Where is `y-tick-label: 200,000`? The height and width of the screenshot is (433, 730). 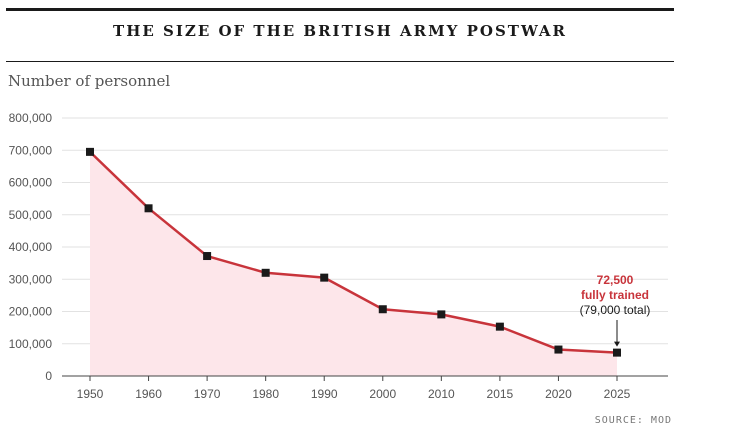
y-tick-label: 200,000 is located at coordinates (31, 312).